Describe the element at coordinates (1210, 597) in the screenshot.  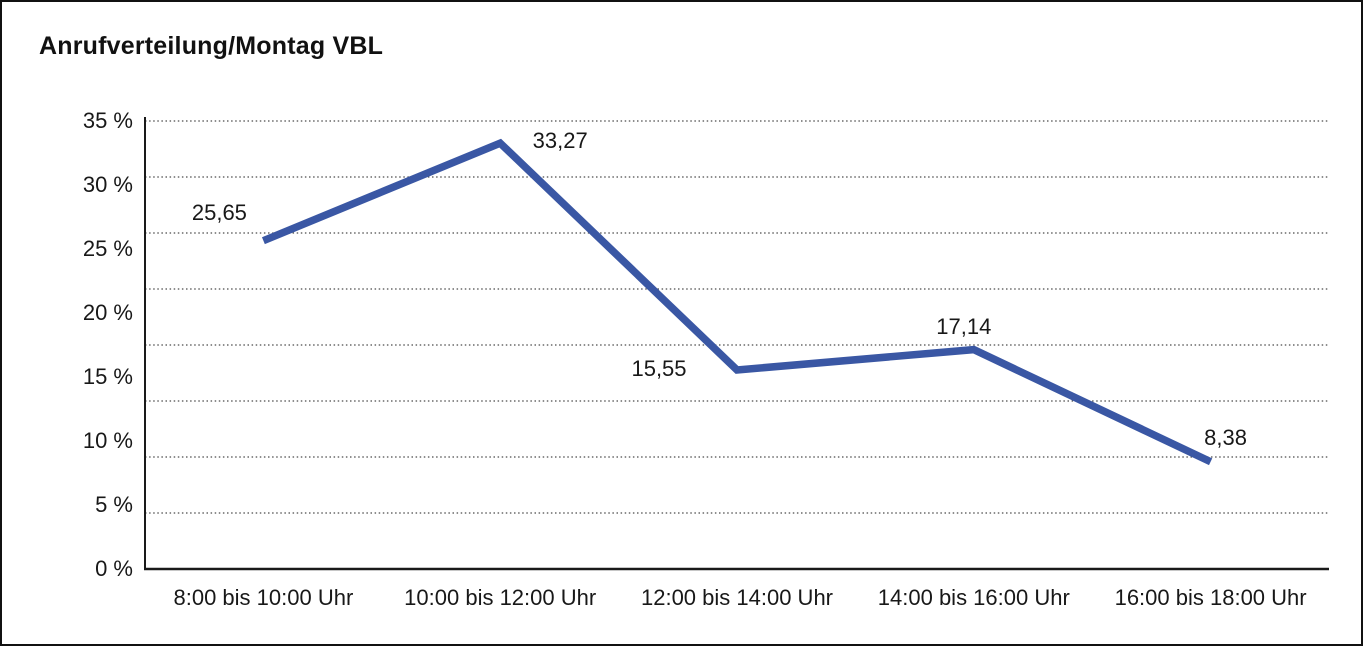
I see `x-tick-label: 16:00 bis 18:00 Uhr` at that location.